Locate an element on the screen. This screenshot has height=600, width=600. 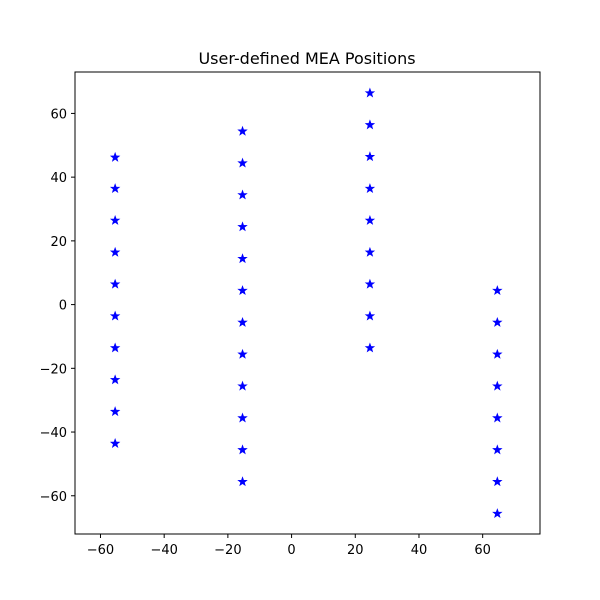
y-tick-label: 20 is located at coordinates (58, 242).